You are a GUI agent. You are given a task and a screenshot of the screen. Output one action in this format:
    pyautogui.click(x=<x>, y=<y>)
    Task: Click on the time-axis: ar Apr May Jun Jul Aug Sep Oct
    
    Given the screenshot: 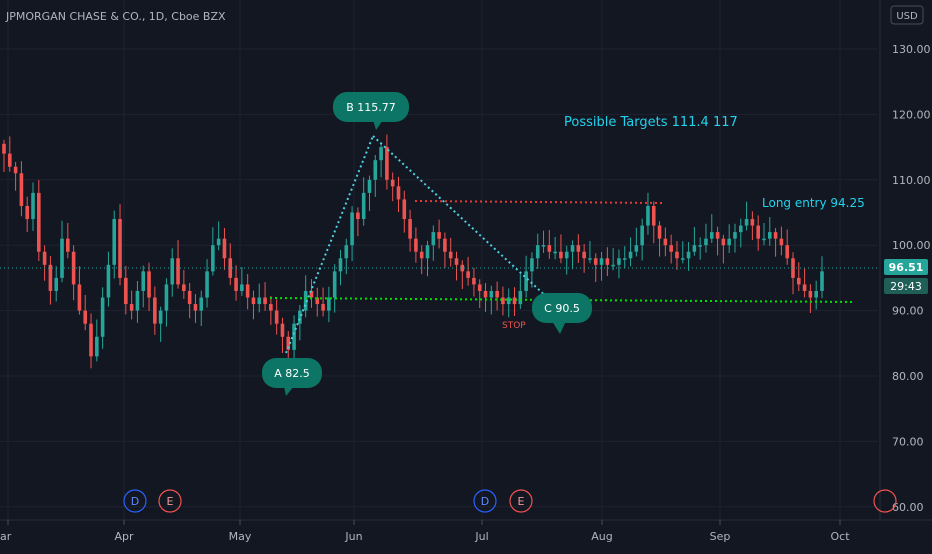 What is the action you would take?
    pyautogui.click(x=466, y=531)
    